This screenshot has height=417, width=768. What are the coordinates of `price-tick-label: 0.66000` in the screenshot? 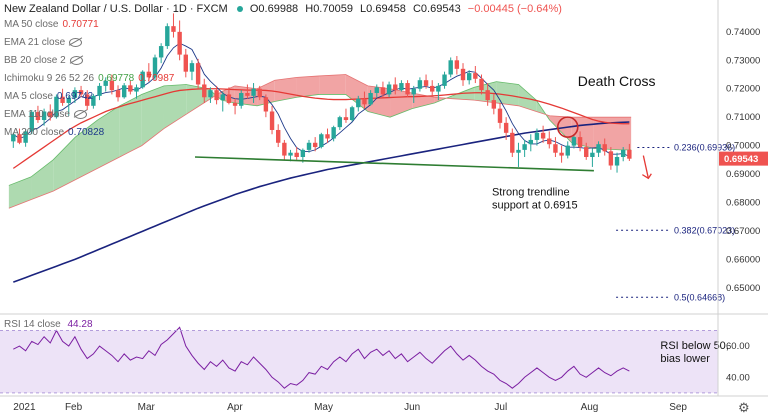 It's located at (743, 259).